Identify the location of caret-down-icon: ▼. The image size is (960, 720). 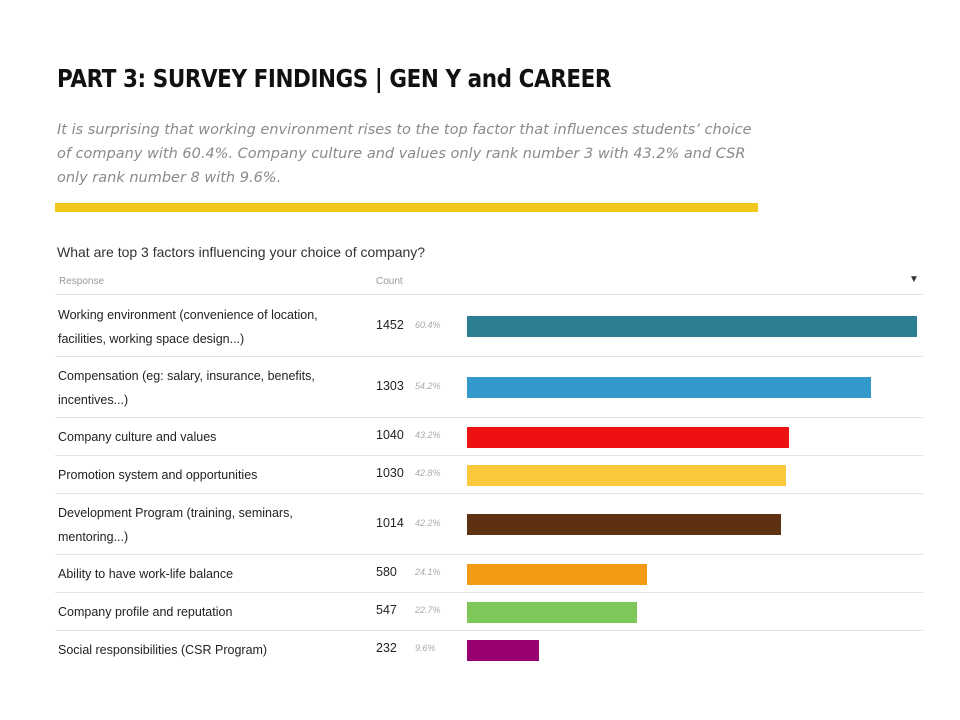
(914, 279).